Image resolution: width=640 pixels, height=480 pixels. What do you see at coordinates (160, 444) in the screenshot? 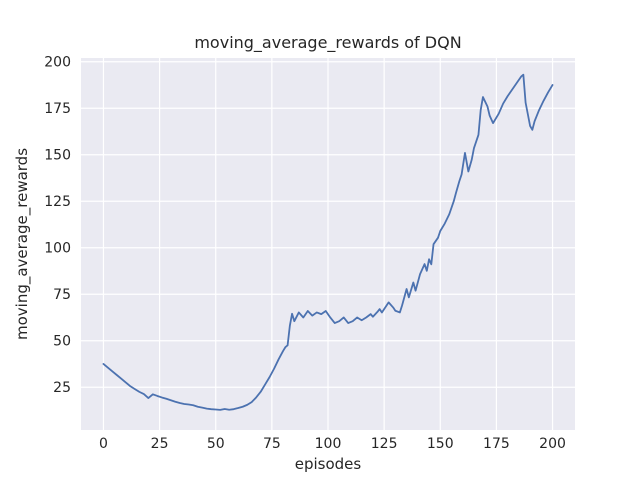
I see `x-tick-label: 25` at bounding box center [160, 444].